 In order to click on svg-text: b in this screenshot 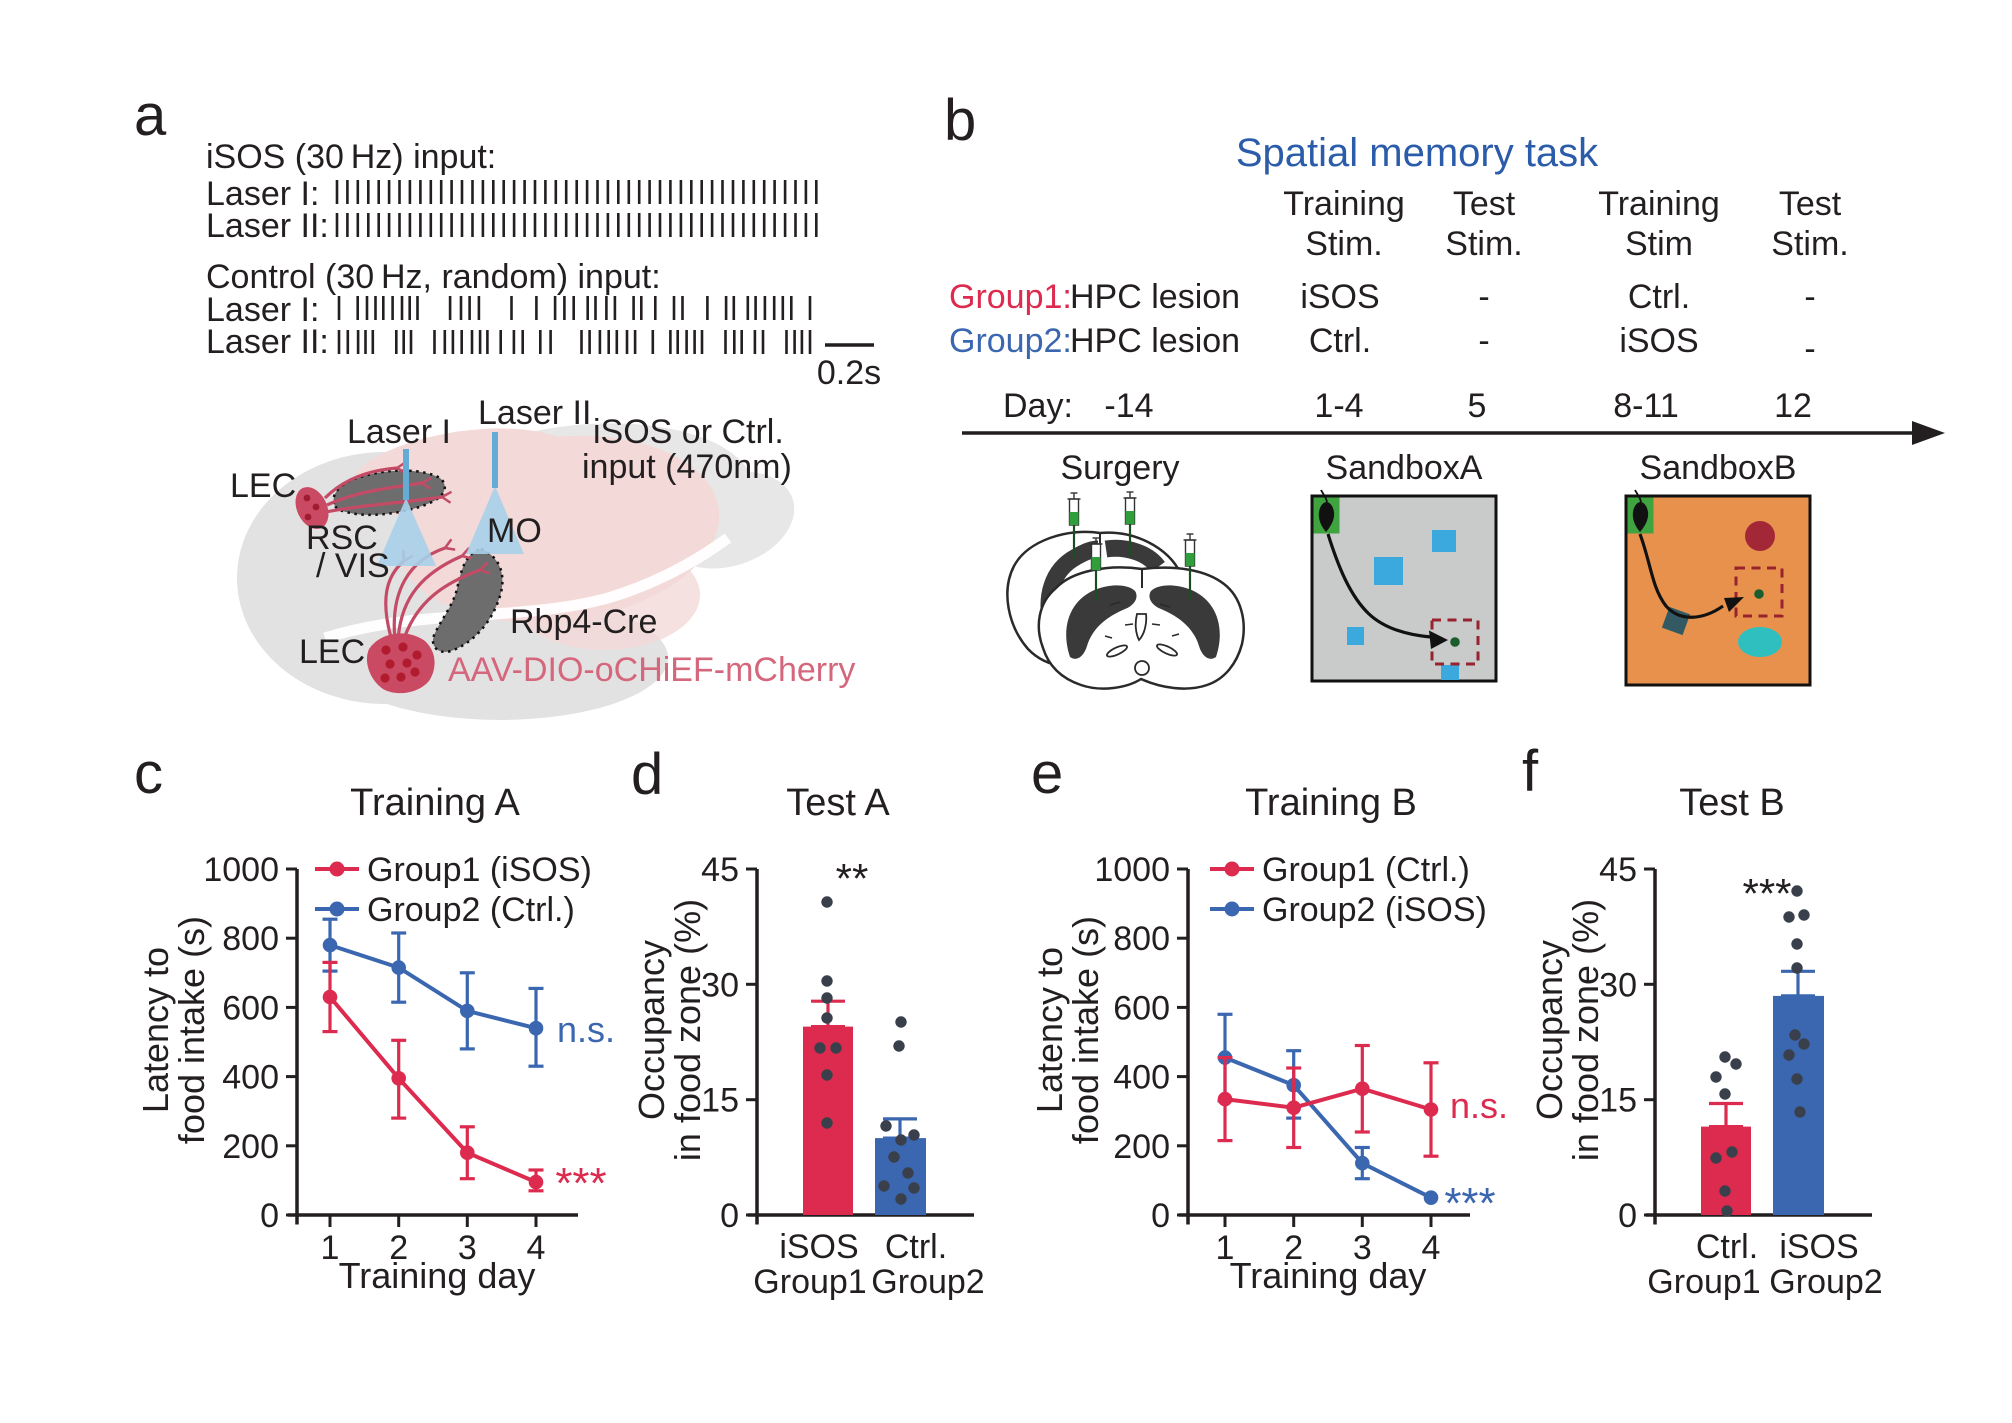, I will do `click(960, 120)`.